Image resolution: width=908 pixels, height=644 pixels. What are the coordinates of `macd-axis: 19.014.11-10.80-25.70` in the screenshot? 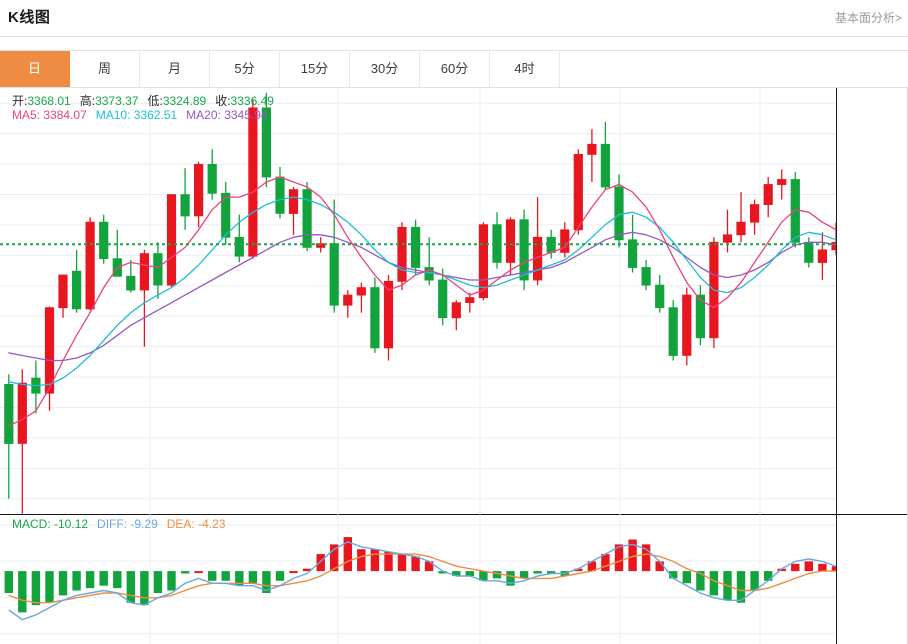 It's located at (872, 579).